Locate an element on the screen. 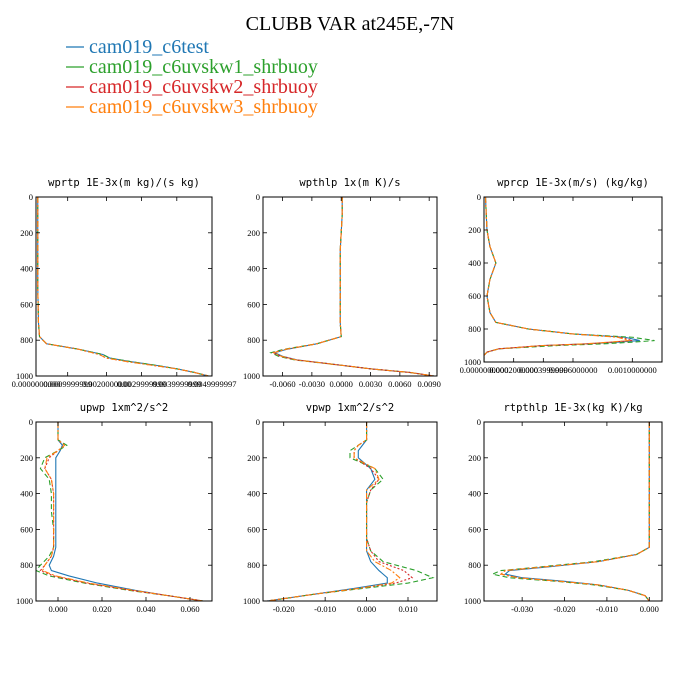 This screenshot has width=700, height=700. panel-title: upwp 1xm^2/s^2 is located at coordinates (124, 408).